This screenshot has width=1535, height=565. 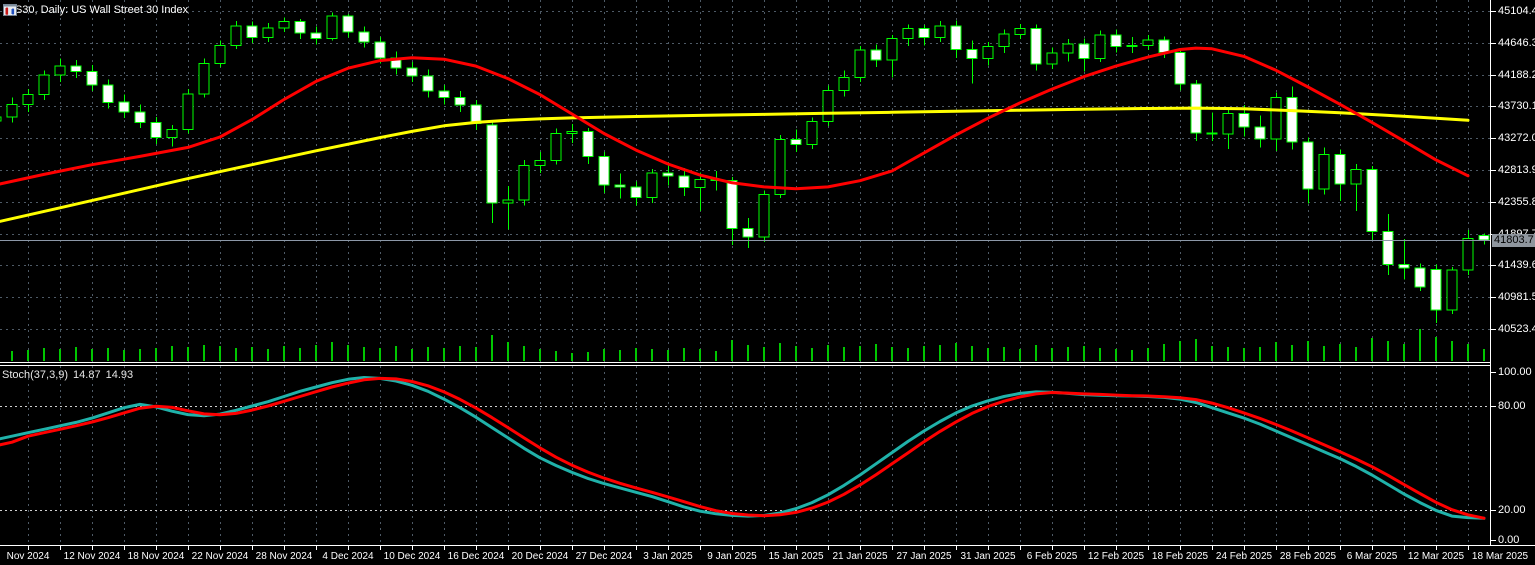 I want to click on time-axis-label: 28 Nov 2024, so click(x=284, y=556).